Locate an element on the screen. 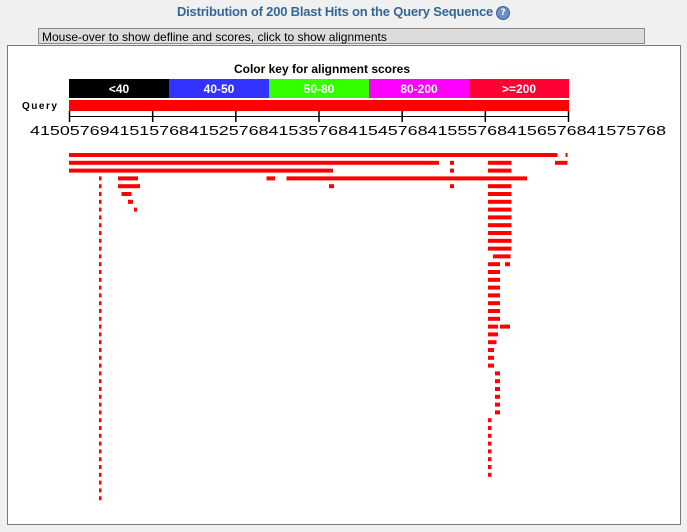 The width and height of the screenshot is (687, 532). help-icon: ? is located at coordinates (503, 12).